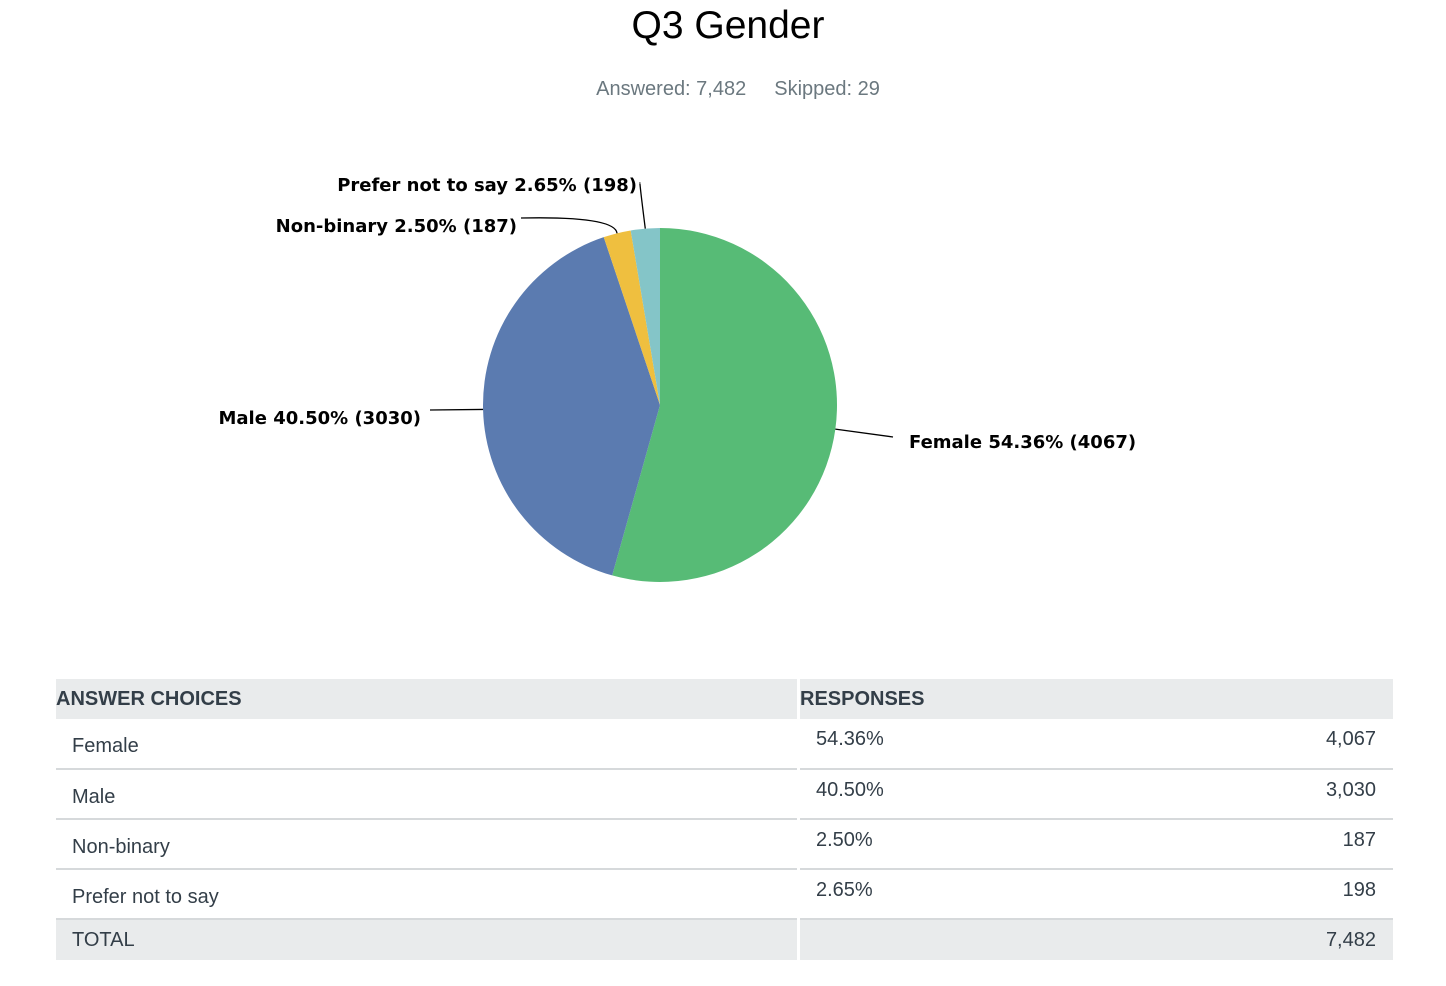 The height and width of the screenshot is (986, 1446). Describe the element at coordinates (428, 939) in the screenshot. I see `total-label: TOTAL` at that location.